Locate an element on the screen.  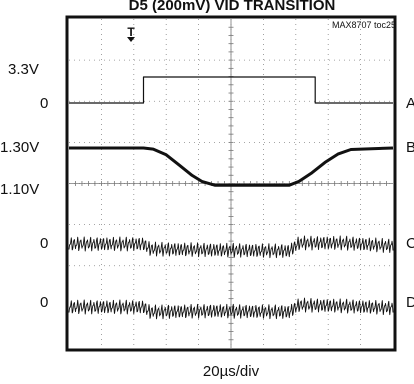
trace-a is located at coordinates (231, 90).